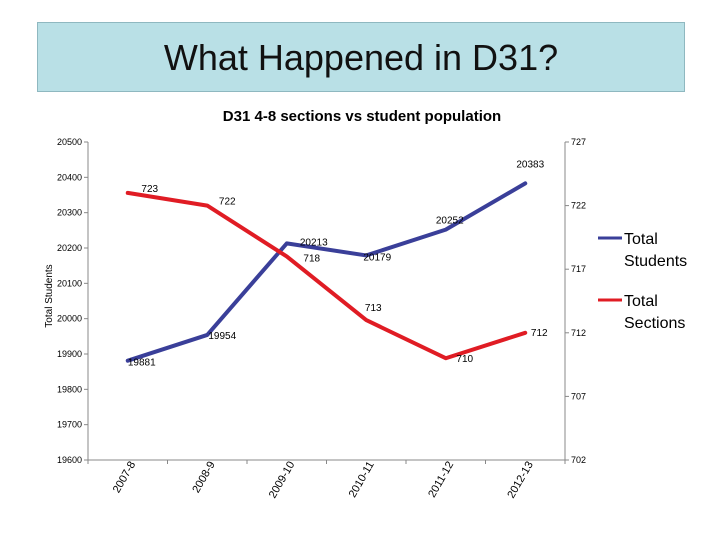  I want to click on y-axis-label: Total Students, so click(49, 295).